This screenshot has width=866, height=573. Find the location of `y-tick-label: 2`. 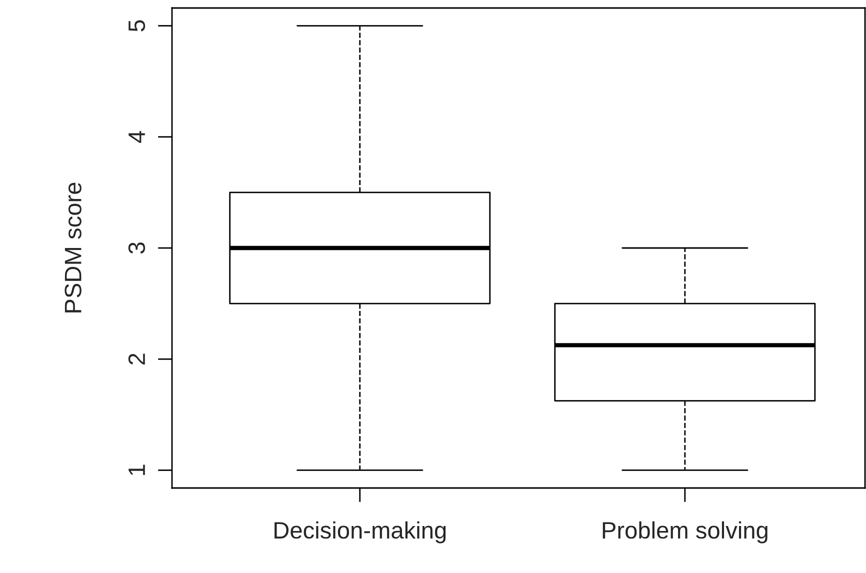

y-tick-label: 2 is located at coordinates (136, 359).